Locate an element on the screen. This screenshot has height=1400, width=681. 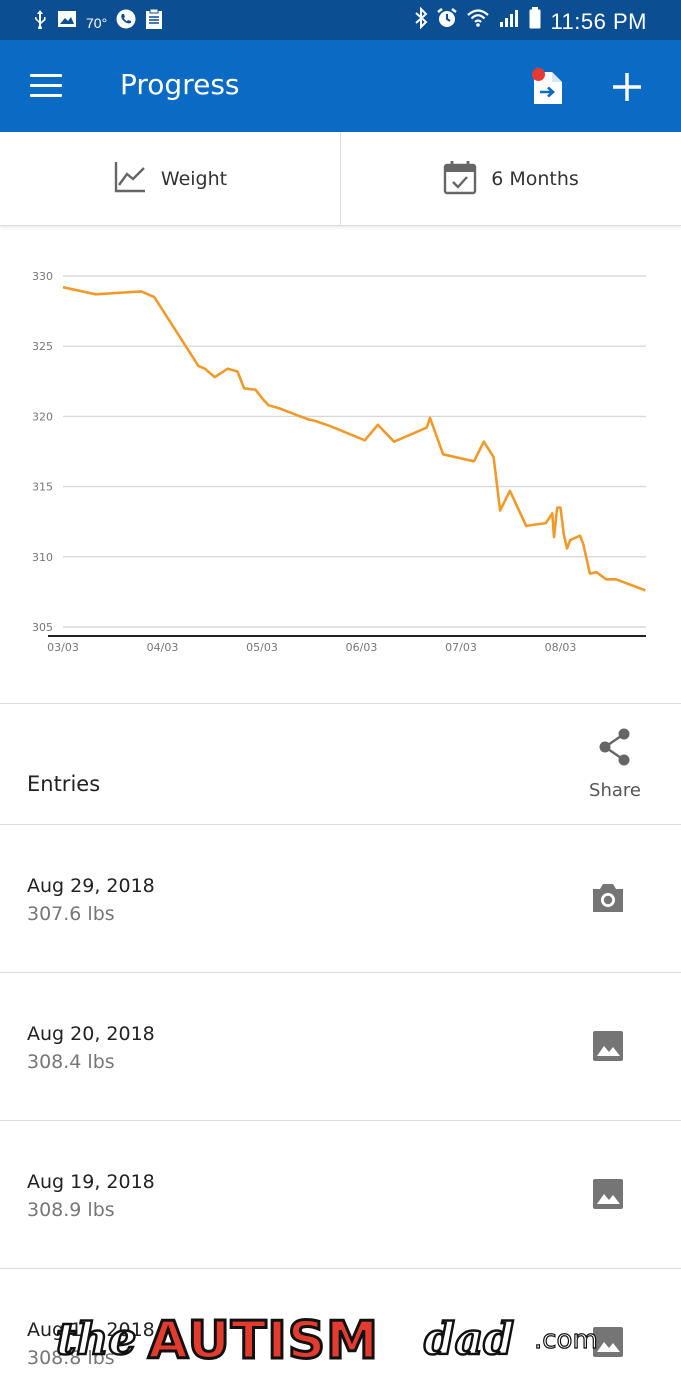
entry-weight: 307.6 lbs is located at coordinates (71, 914).